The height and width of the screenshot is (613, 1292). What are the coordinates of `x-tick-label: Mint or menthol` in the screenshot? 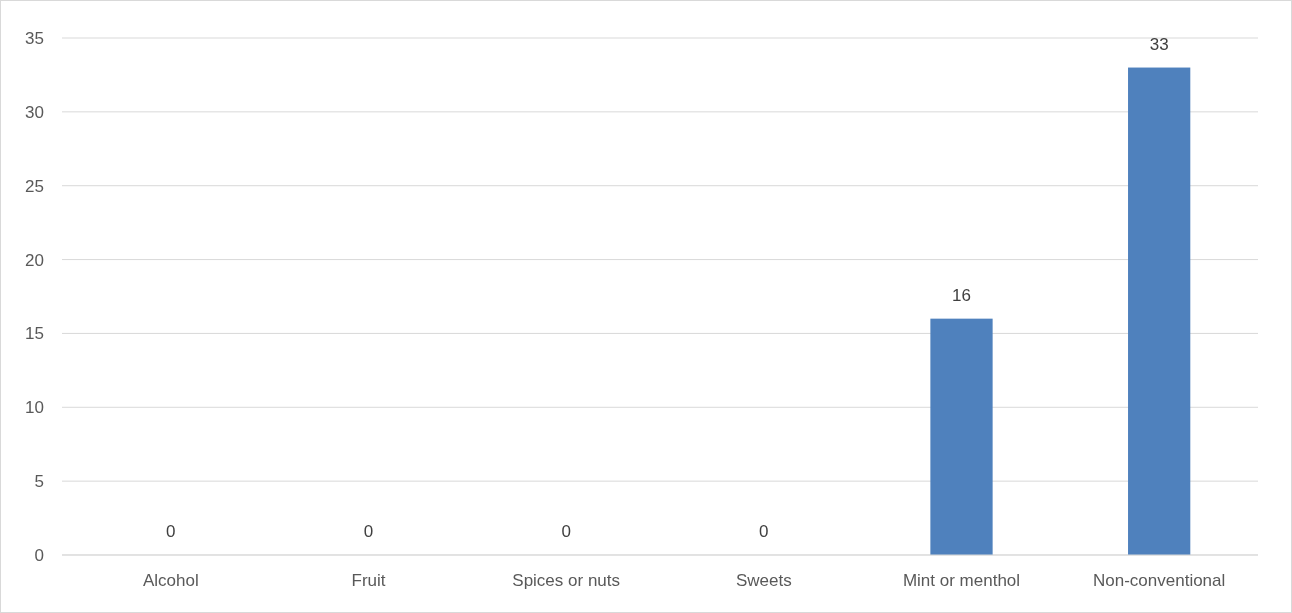 It's located at (961, 580).